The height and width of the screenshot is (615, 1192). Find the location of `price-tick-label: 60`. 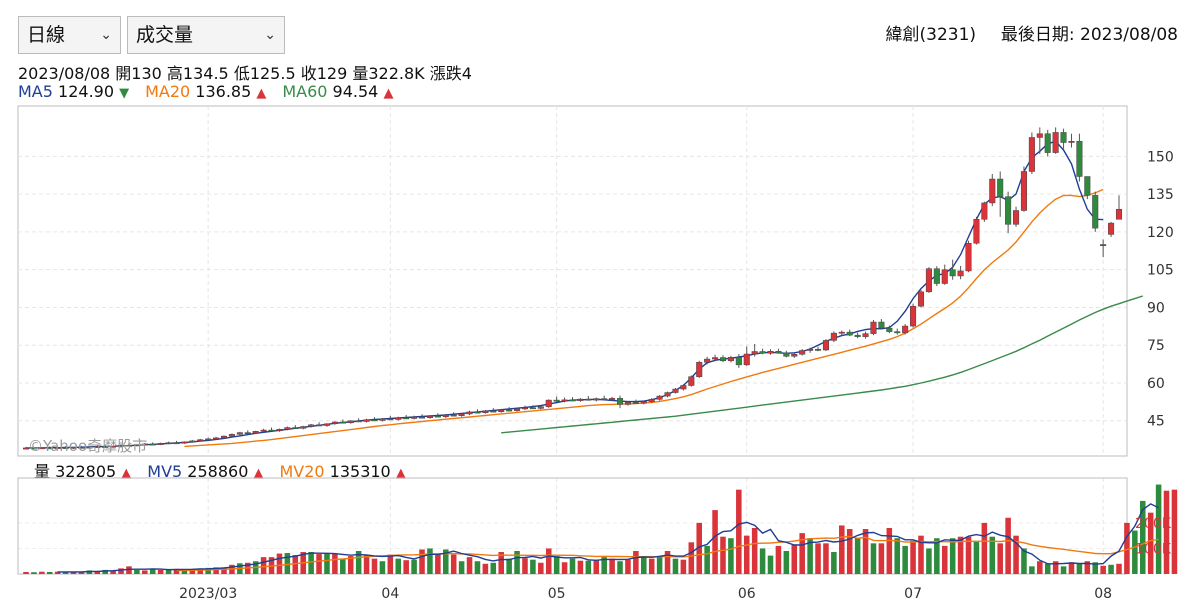

price-tick-label: 60 is located at coordinates (1156, 384).